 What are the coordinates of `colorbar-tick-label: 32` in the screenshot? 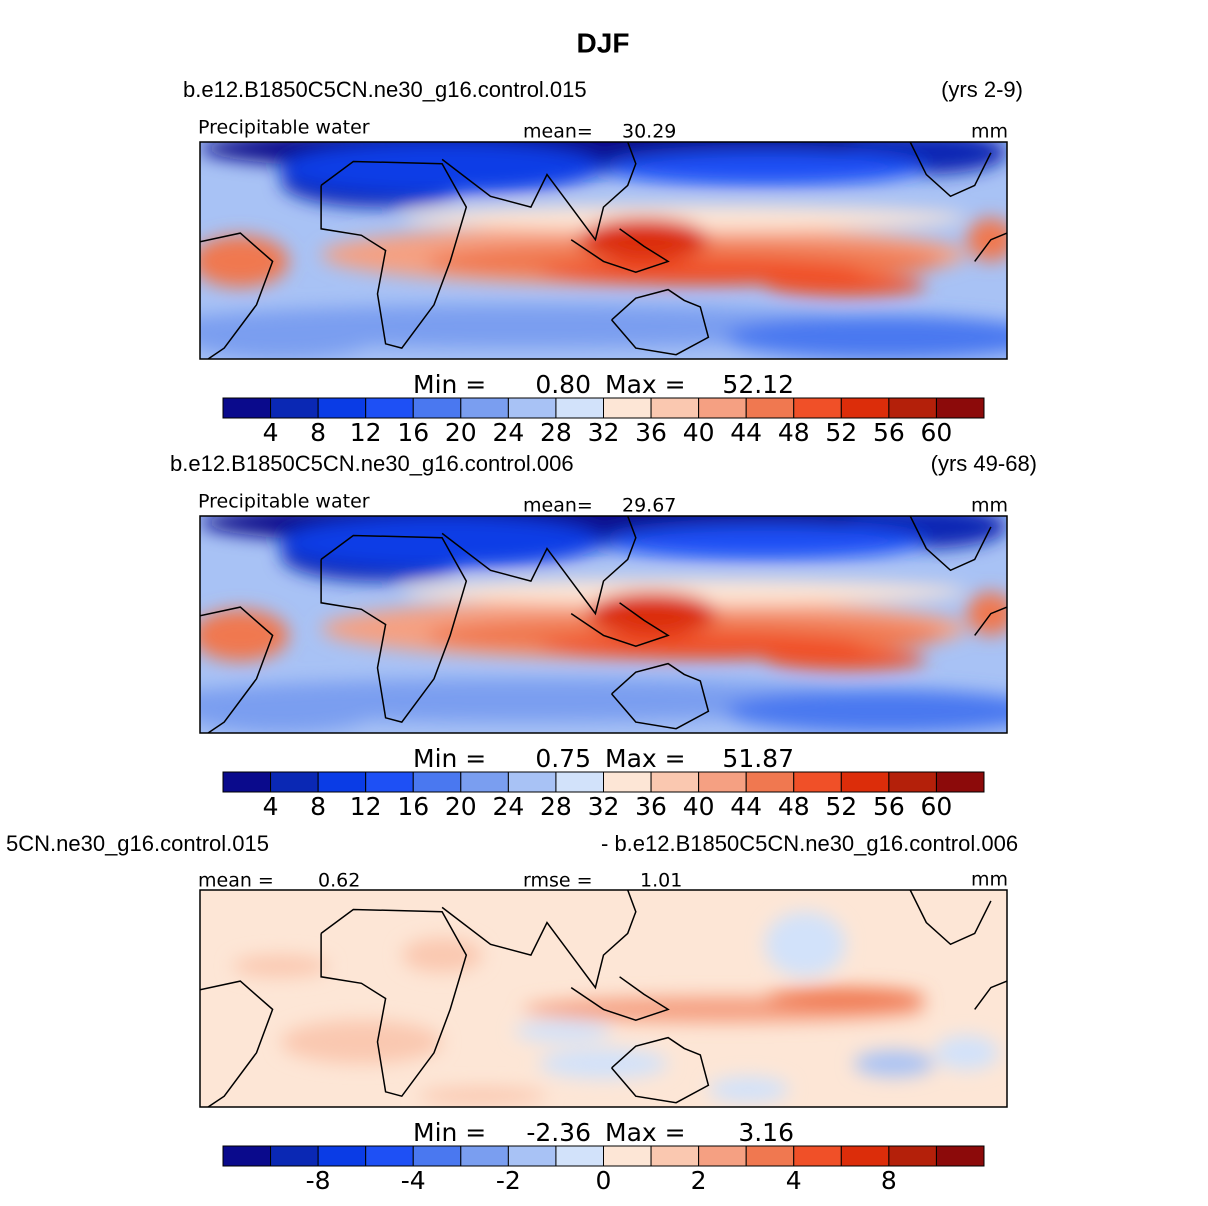 It's located at (604, 806).